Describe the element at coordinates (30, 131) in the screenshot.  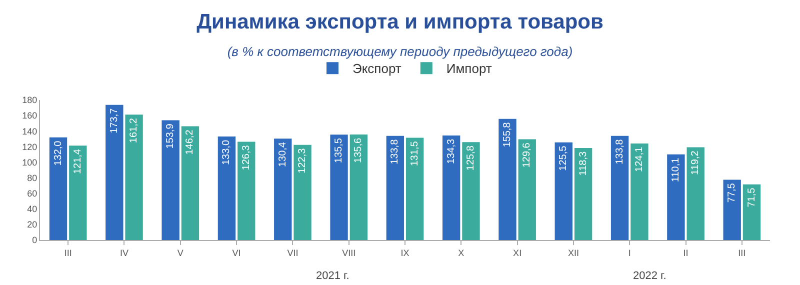
I see `y-tick-label: 140` at that location.